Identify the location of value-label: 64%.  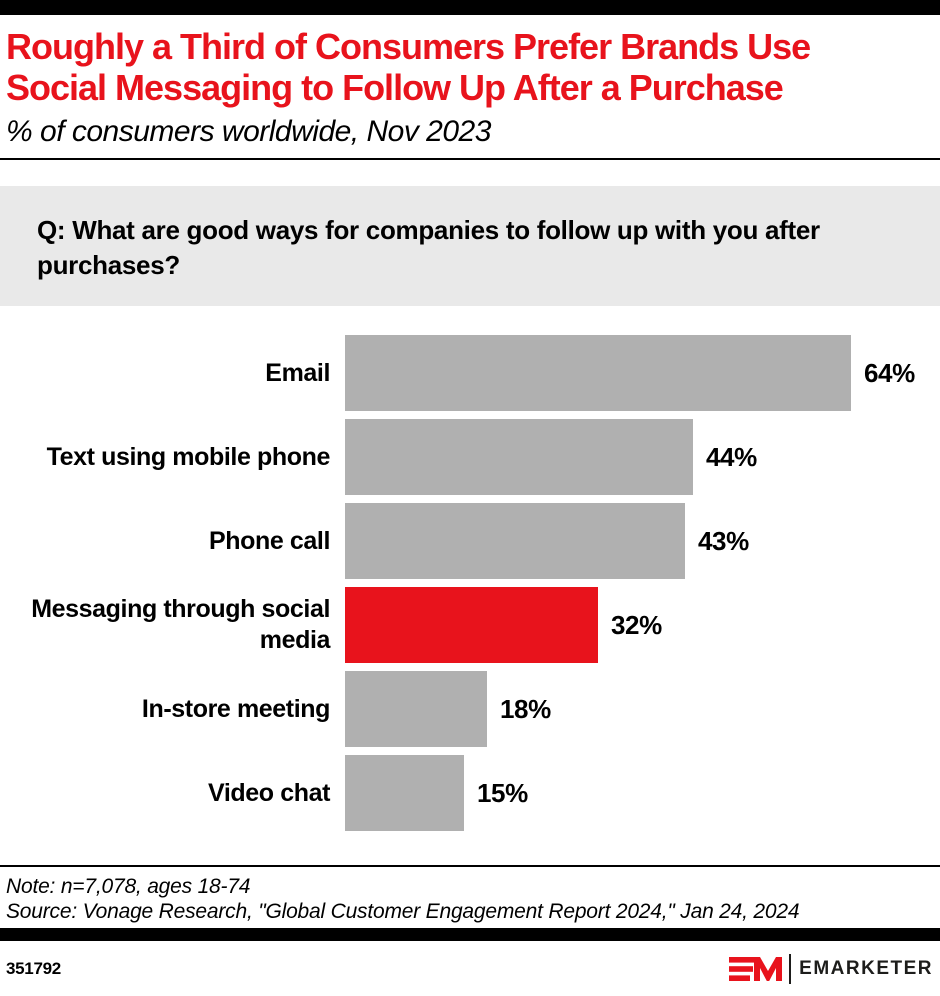
(889, 372).